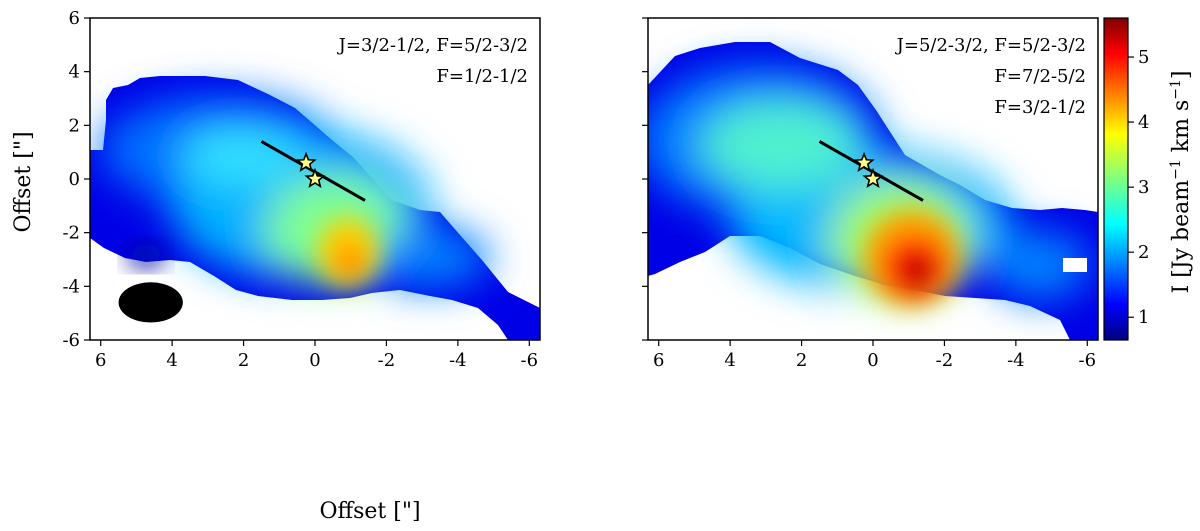 This screenshot has width=1200, height=531. I want to click on right-xtick-label: -4, so click(1016, 360).